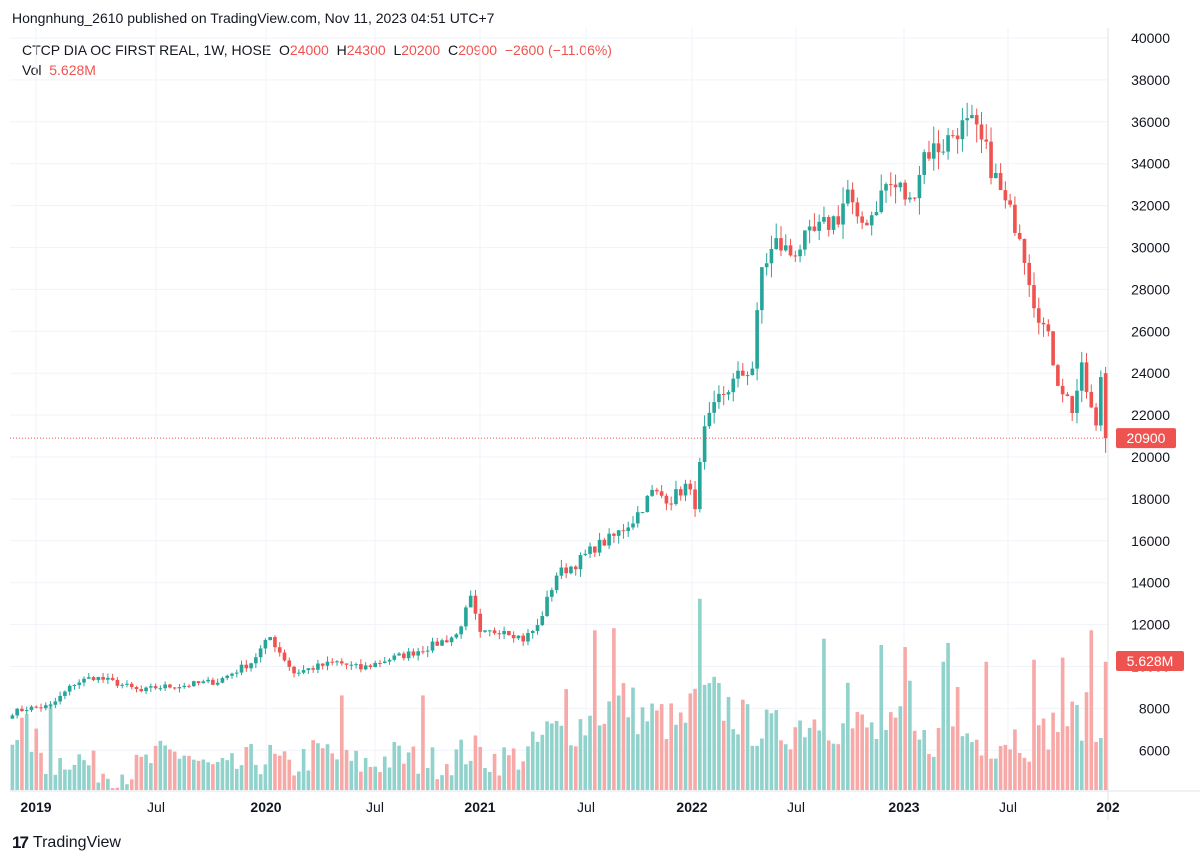 The width and height of the screenshot is (1200, 862). What do you see at coordinates (1150, 625) in the screenshot?
I see `price-tick-label: 12000` at bounding box center [1150, 625].